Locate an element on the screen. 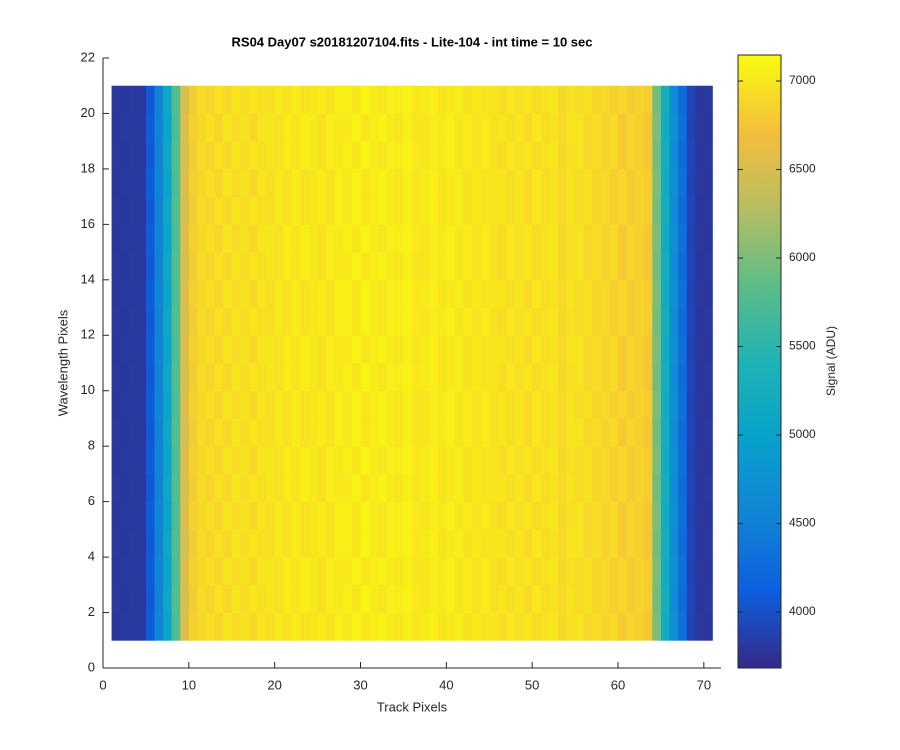 The height and width of the screenshot is (750, 900). y-tick-label: 12 is located at coordinates (88, 334).